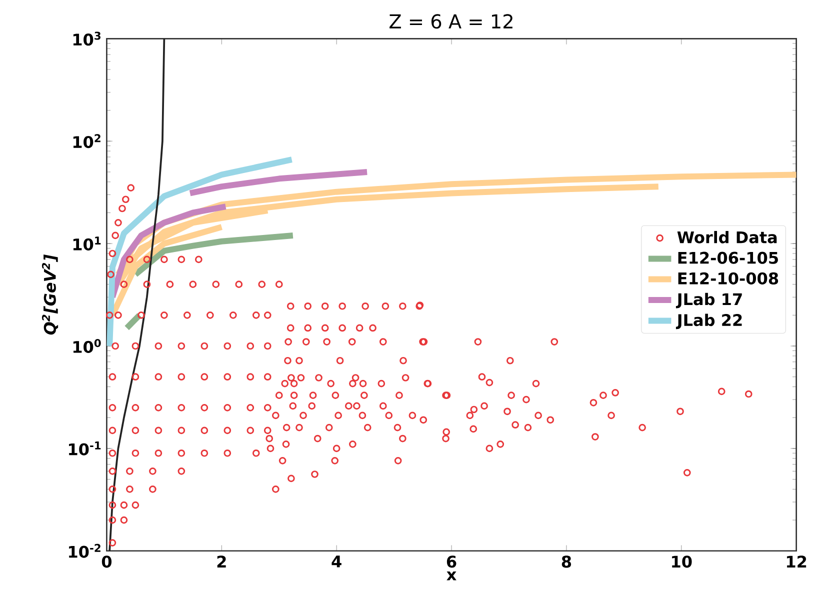 The height and width of the screenshot is (602, 815). Describe the element at coordinates (87, 243) in the screenshot. I see `y-tick-label: 10$^{1}$` at that location.